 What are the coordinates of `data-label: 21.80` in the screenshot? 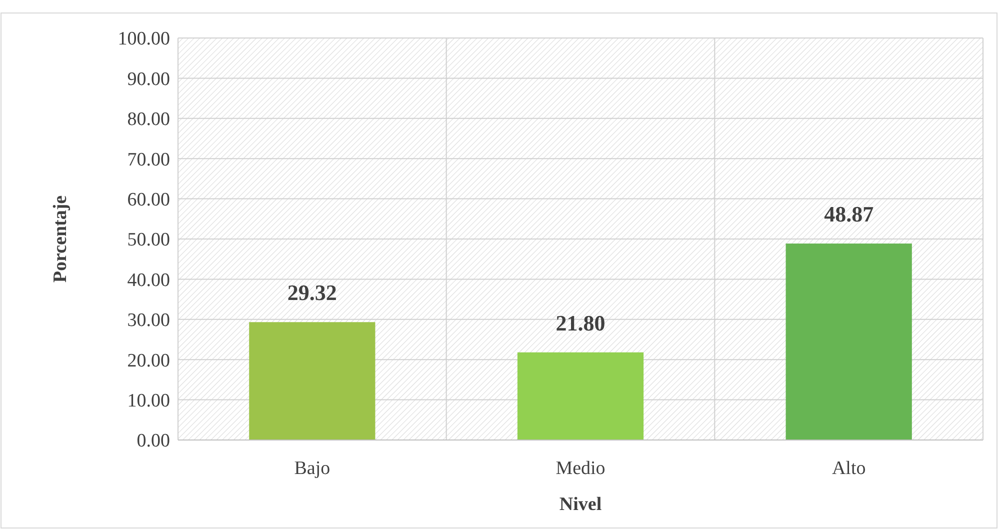 It's located at (581, 323).